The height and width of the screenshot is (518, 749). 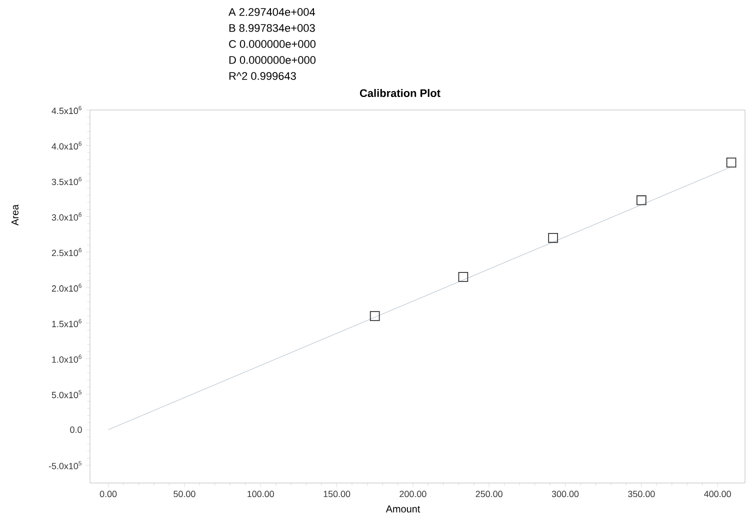 What do you see at coordinates (185, 494) in the screenshot?
I see `x-tick-label: 50.00` at bounding box center [185, 494].